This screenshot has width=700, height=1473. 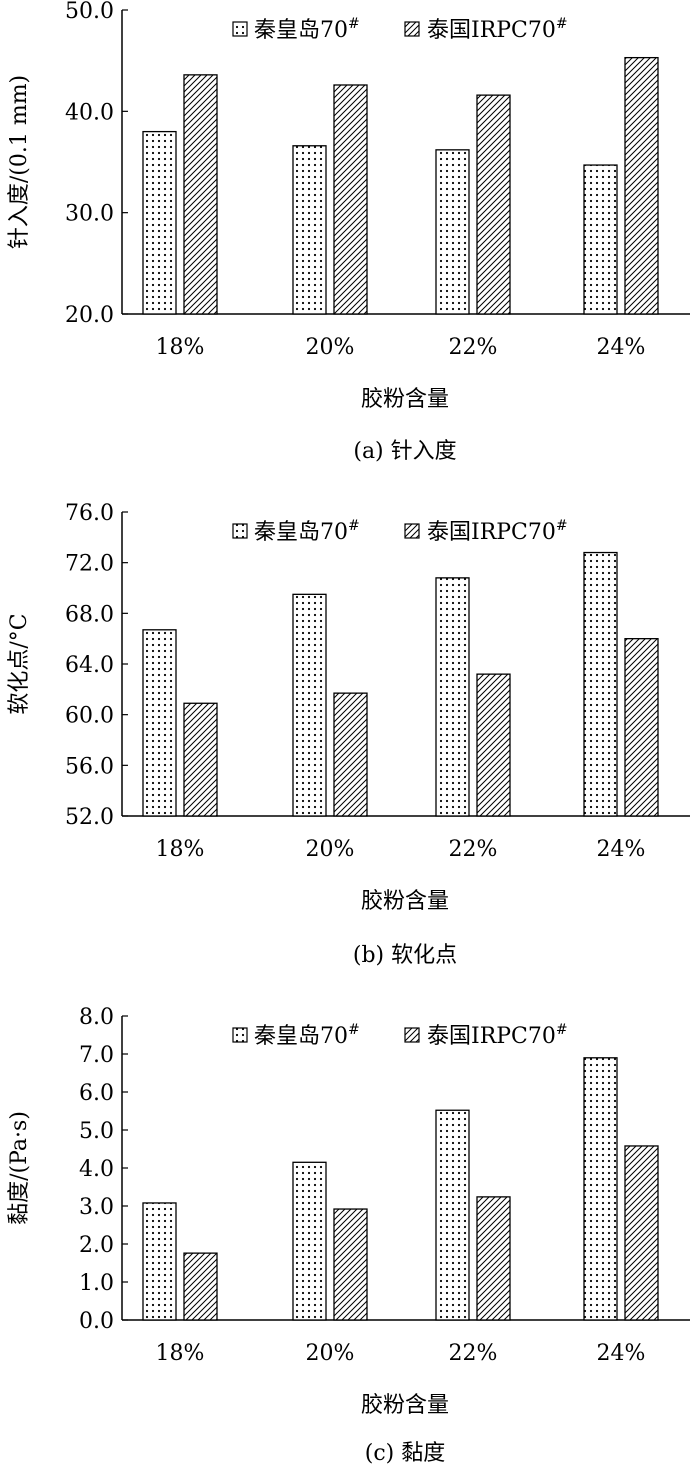 What do you see at coordinates (405, 1453) in the screenshot?
I see `chart-caption: (c) 黏度` at bounding box center [405, 1453].